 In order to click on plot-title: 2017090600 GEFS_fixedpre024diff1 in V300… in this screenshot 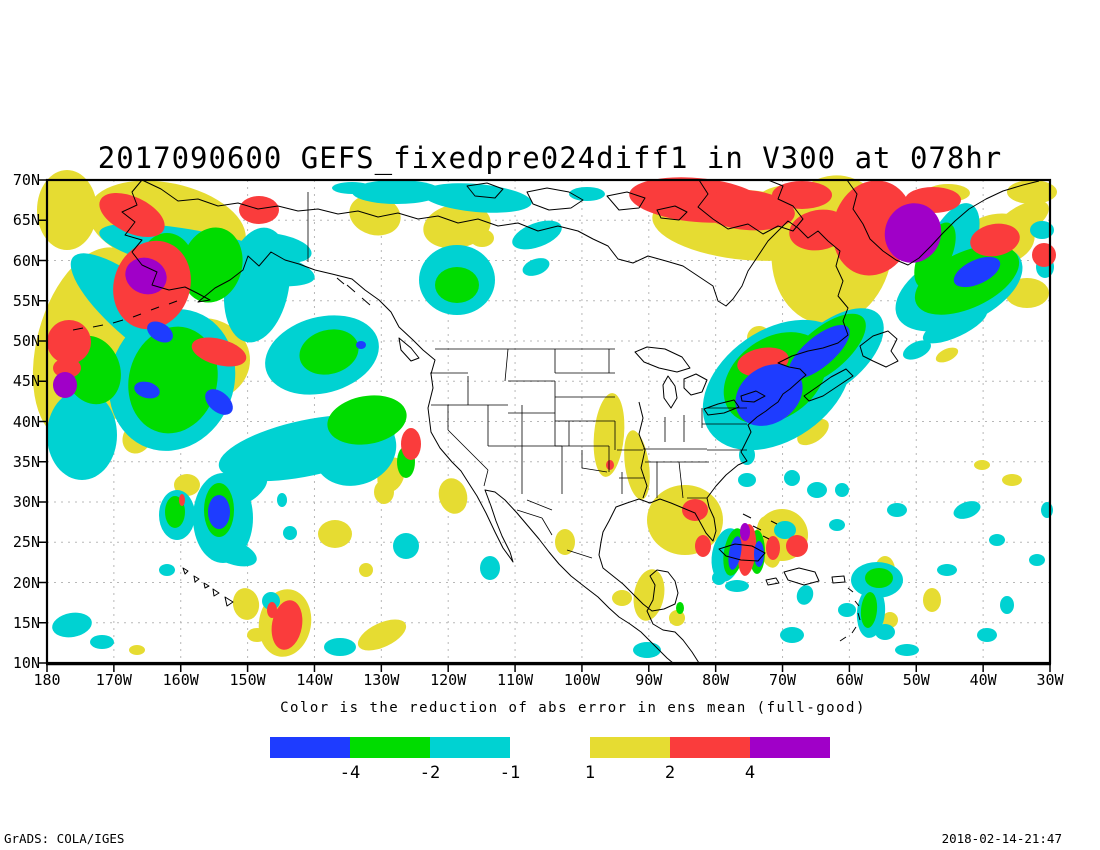, I will do `click(550, 158)`.